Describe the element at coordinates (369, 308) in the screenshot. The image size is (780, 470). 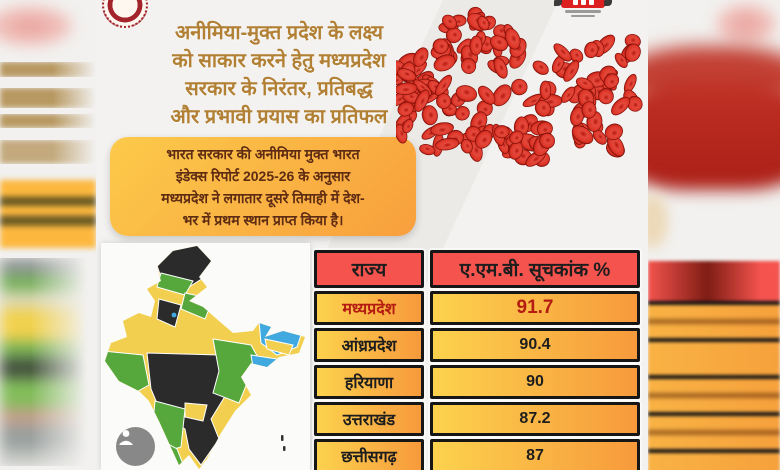
I see `state-name: मध्यप्रदेश` at that location.